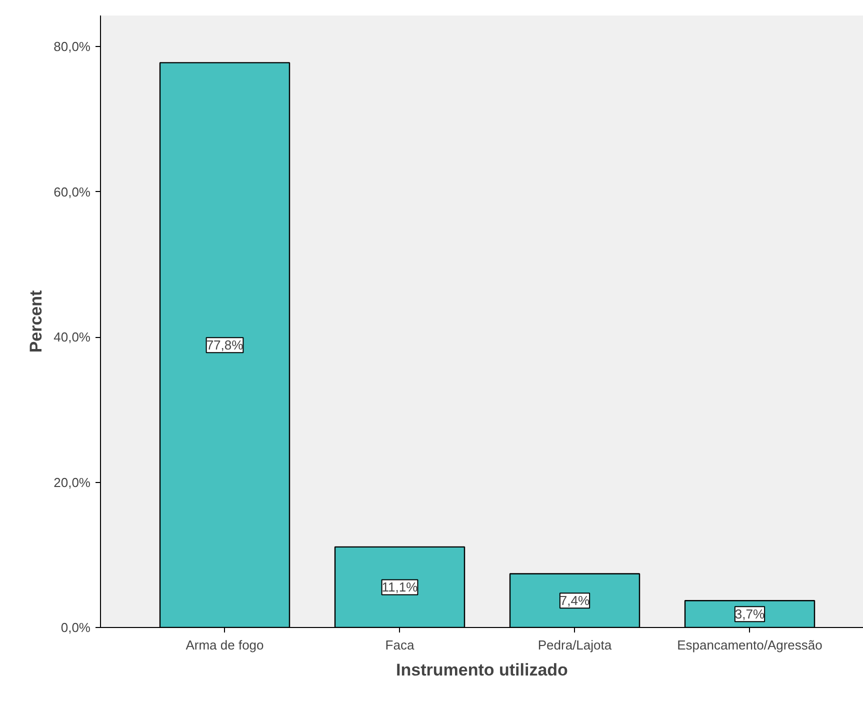  I want to click on y-axis-title: Percent, so click(36, 321).